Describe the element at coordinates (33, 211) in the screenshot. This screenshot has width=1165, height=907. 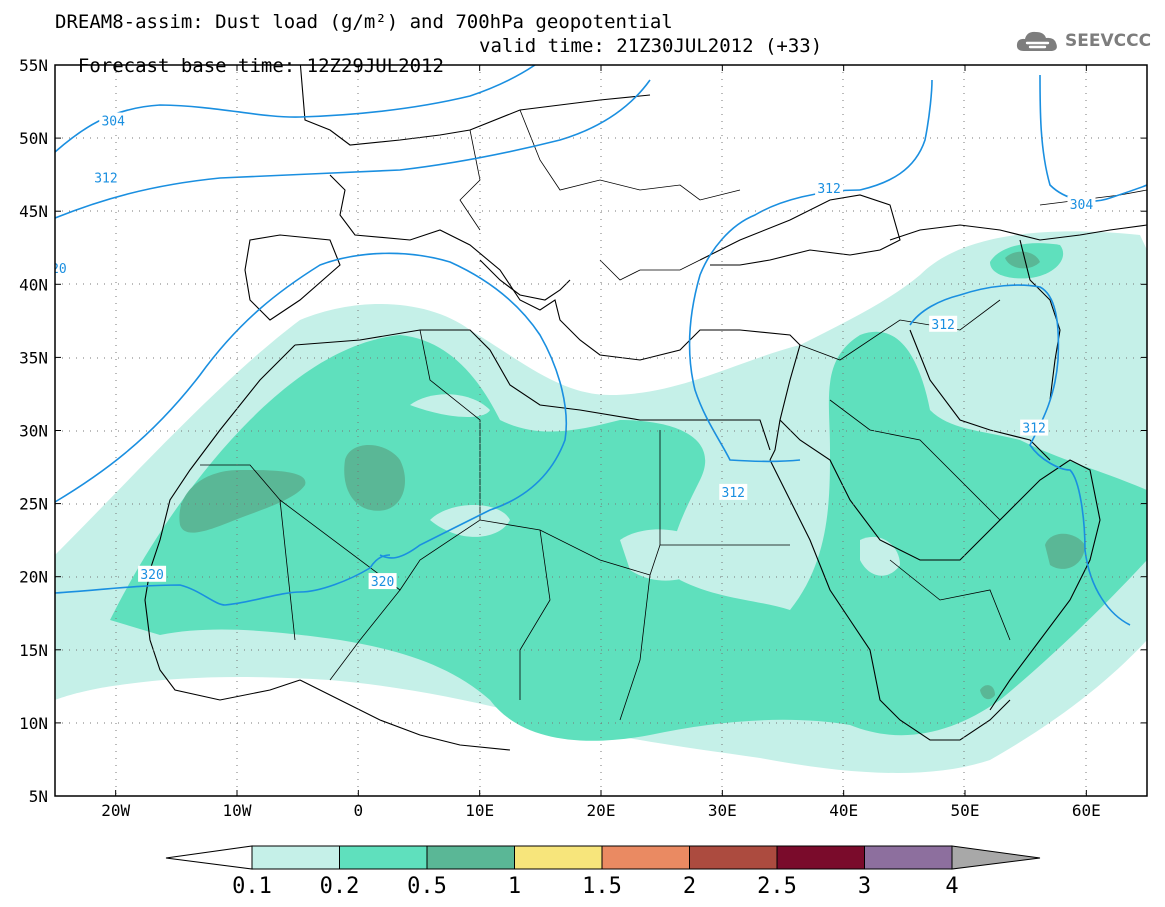
I see `lat-tick-label: 45N` at that location.